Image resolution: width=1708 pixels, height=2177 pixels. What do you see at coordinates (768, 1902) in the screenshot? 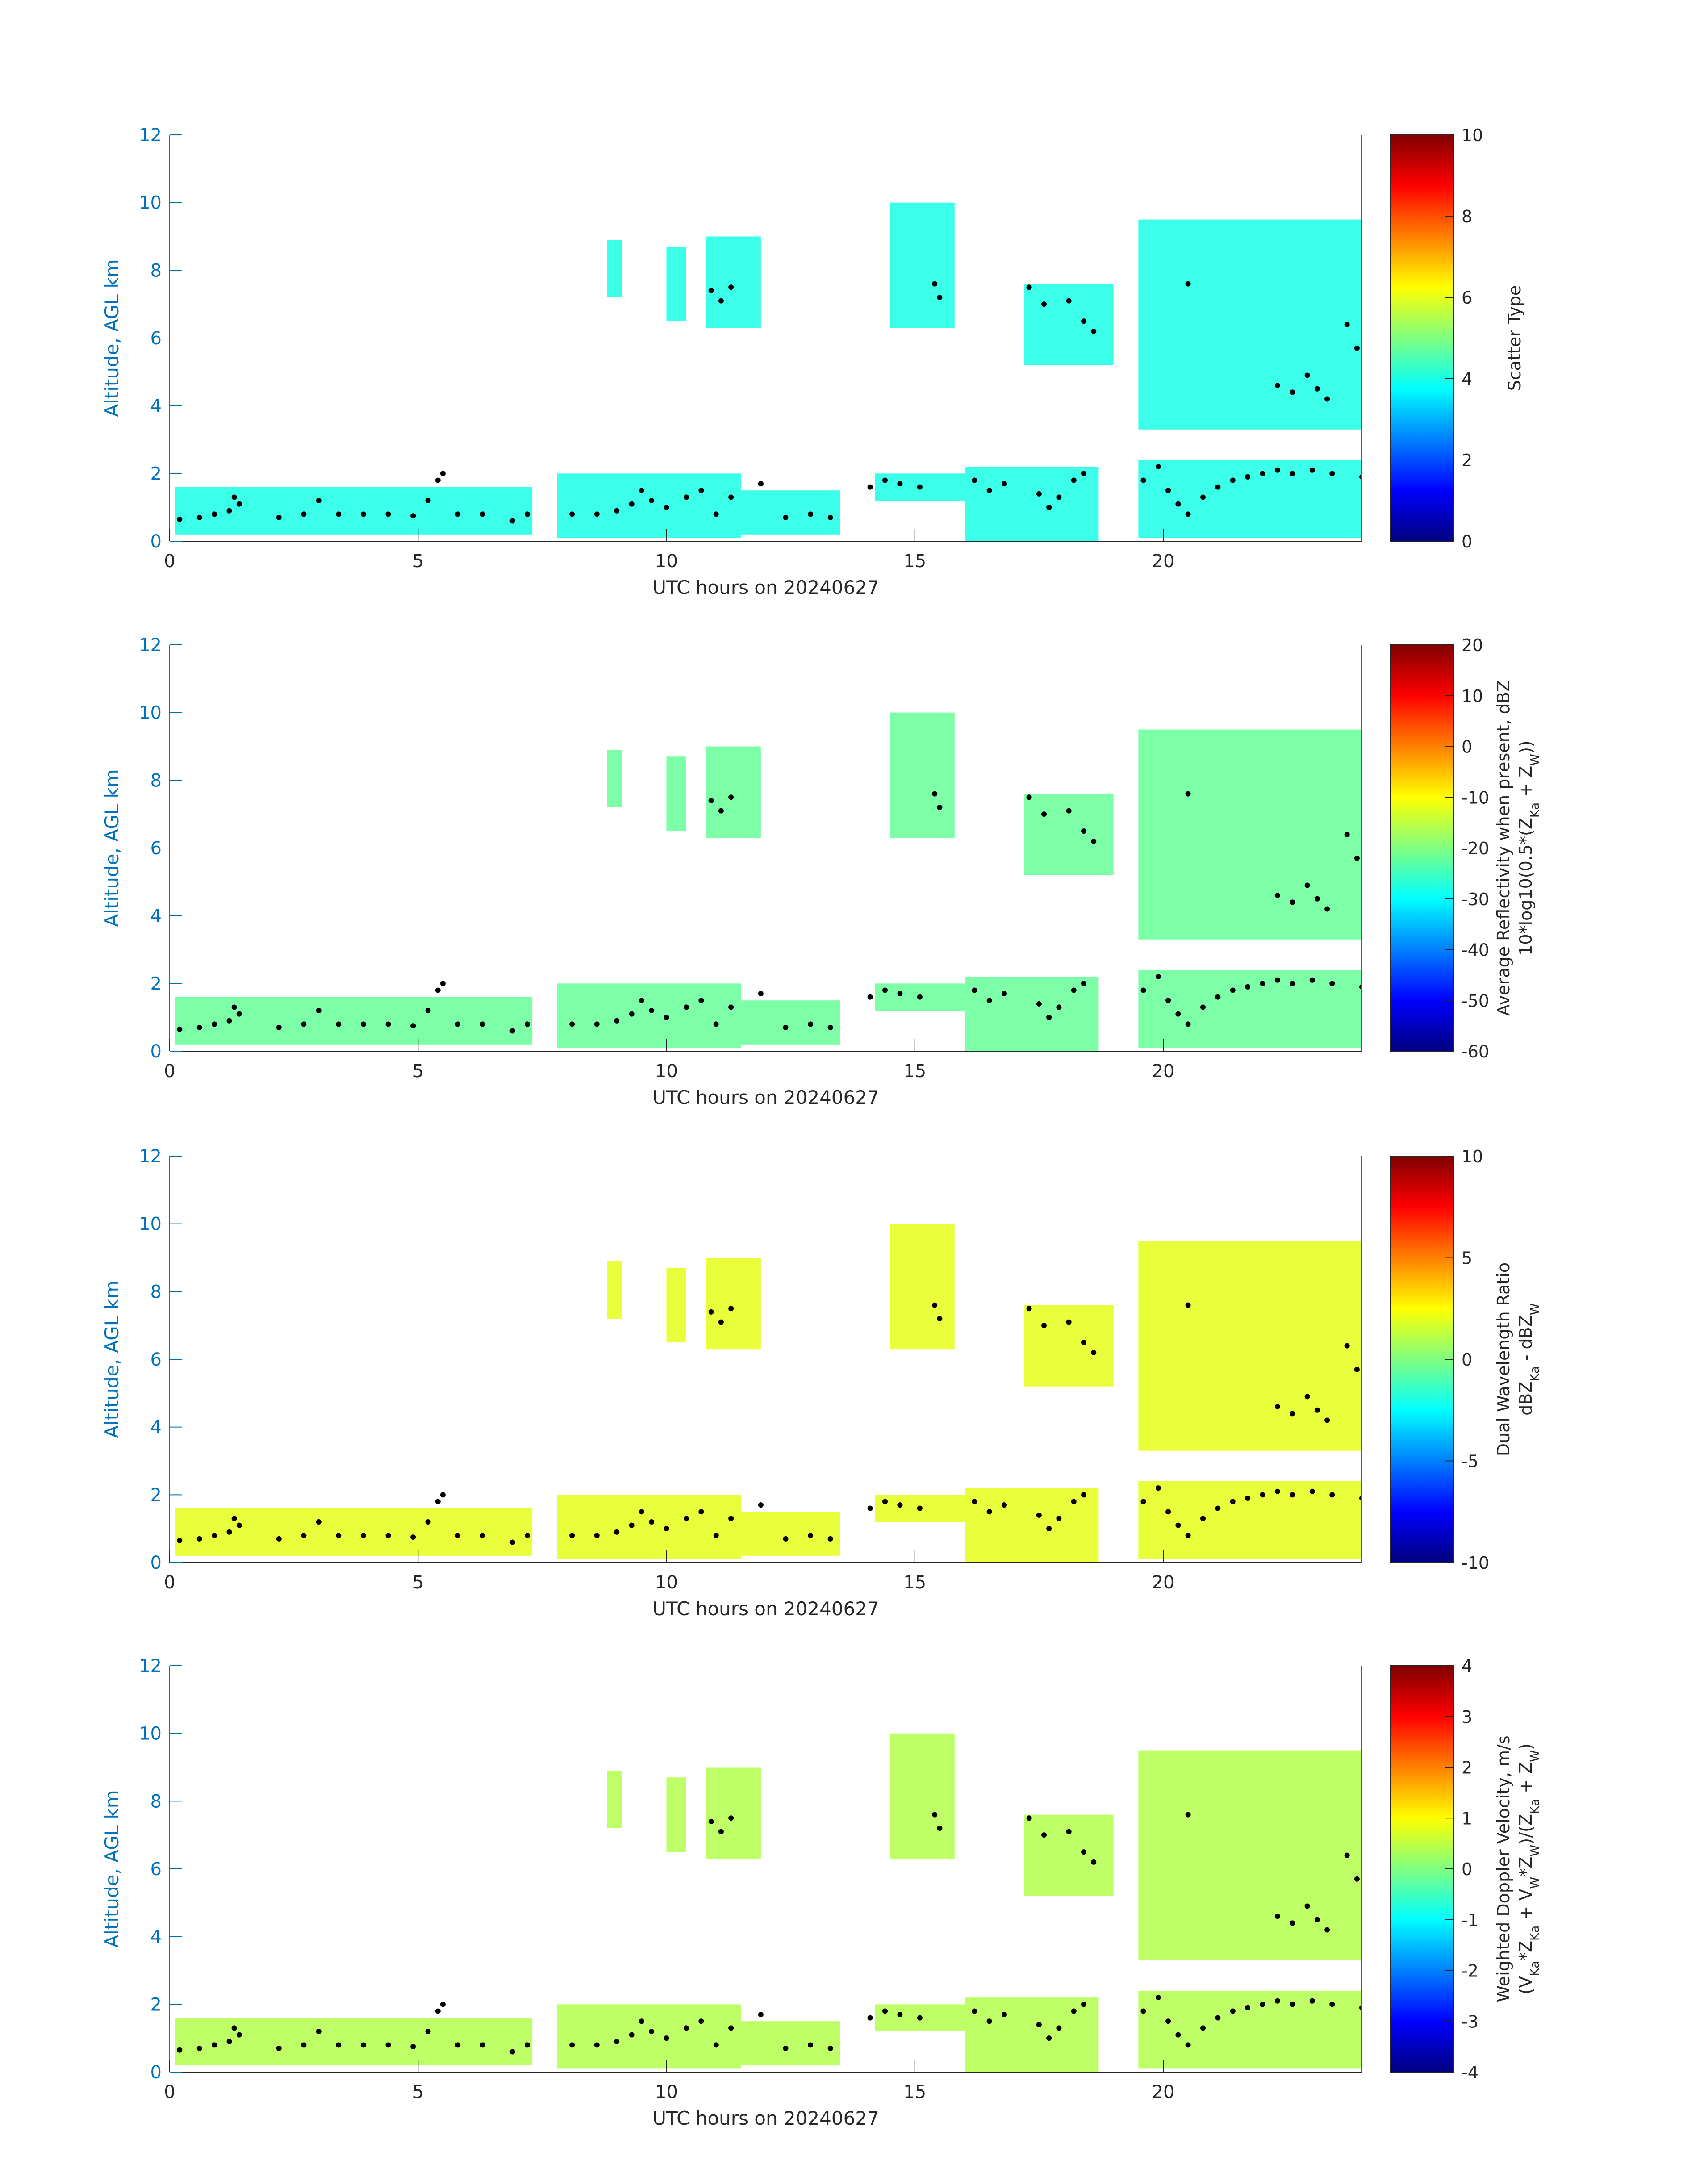
I see `cloud-layer` at bounding box center [768, 1902].